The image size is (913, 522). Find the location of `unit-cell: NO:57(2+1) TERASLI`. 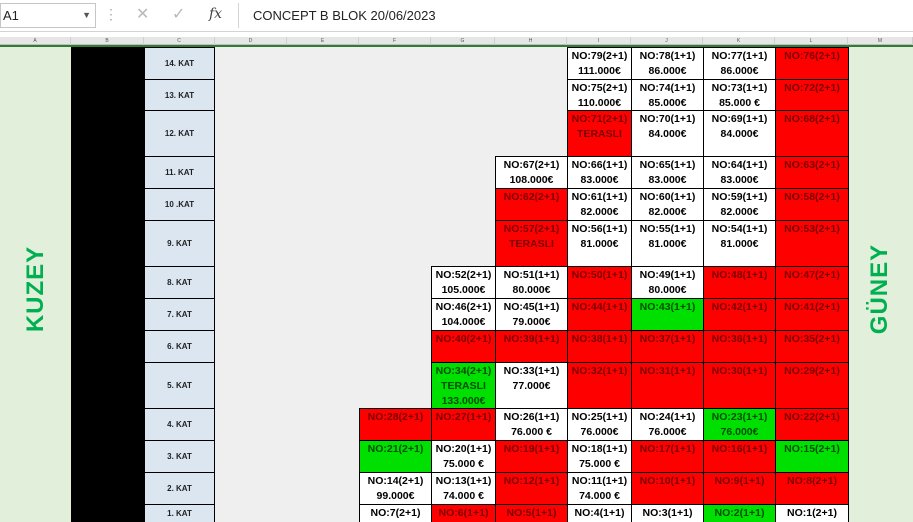

unit-cell: NO:57(2+1) TERASLI is located at coordinates (531, 243).